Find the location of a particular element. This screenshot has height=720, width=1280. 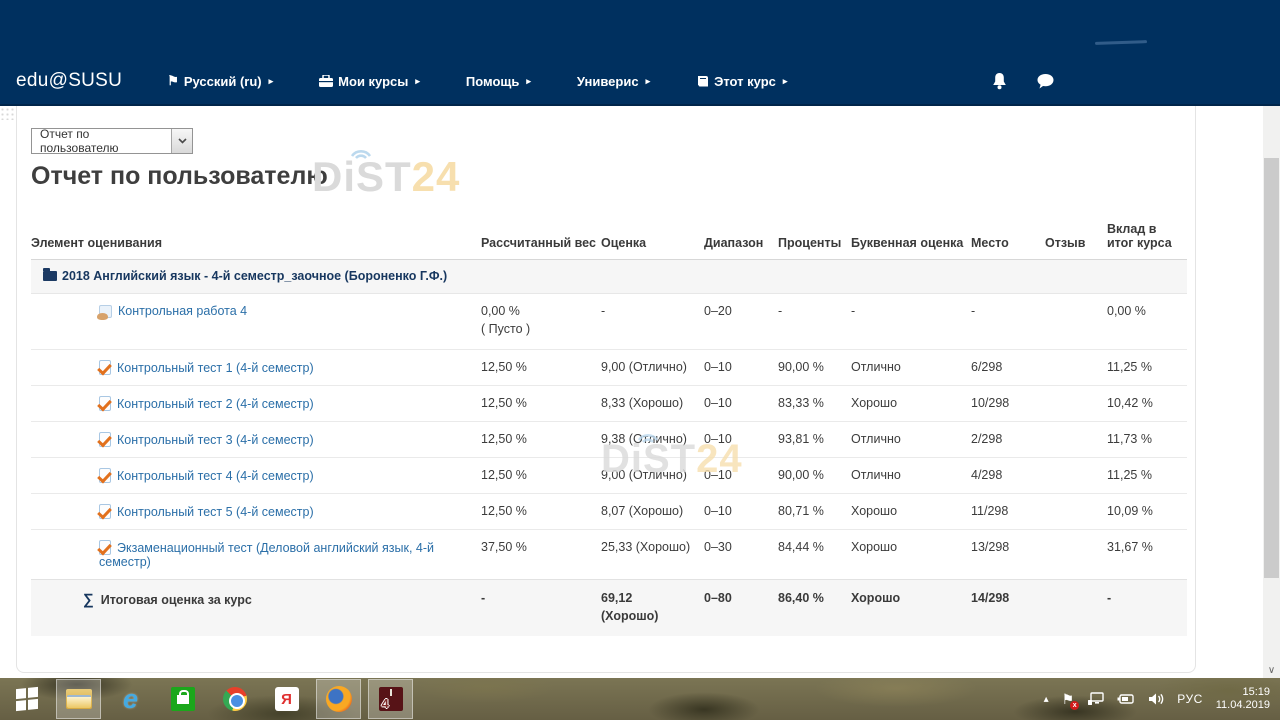

action-center-flag-icon: ⚑ x is located at coordinates (1071, 700).